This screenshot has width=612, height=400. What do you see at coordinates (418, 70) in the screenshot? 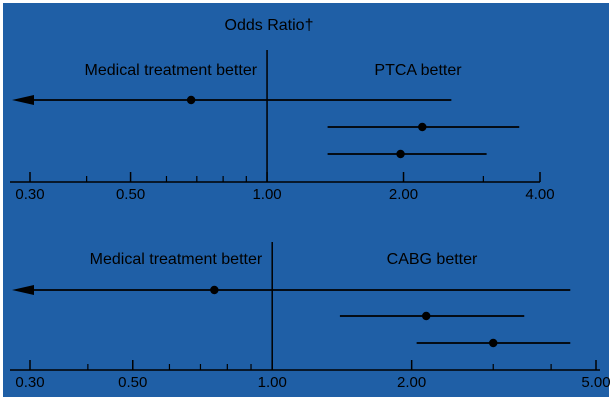
I see `panel-1-right-label: PTCA better` at bounding box center [418, 70].